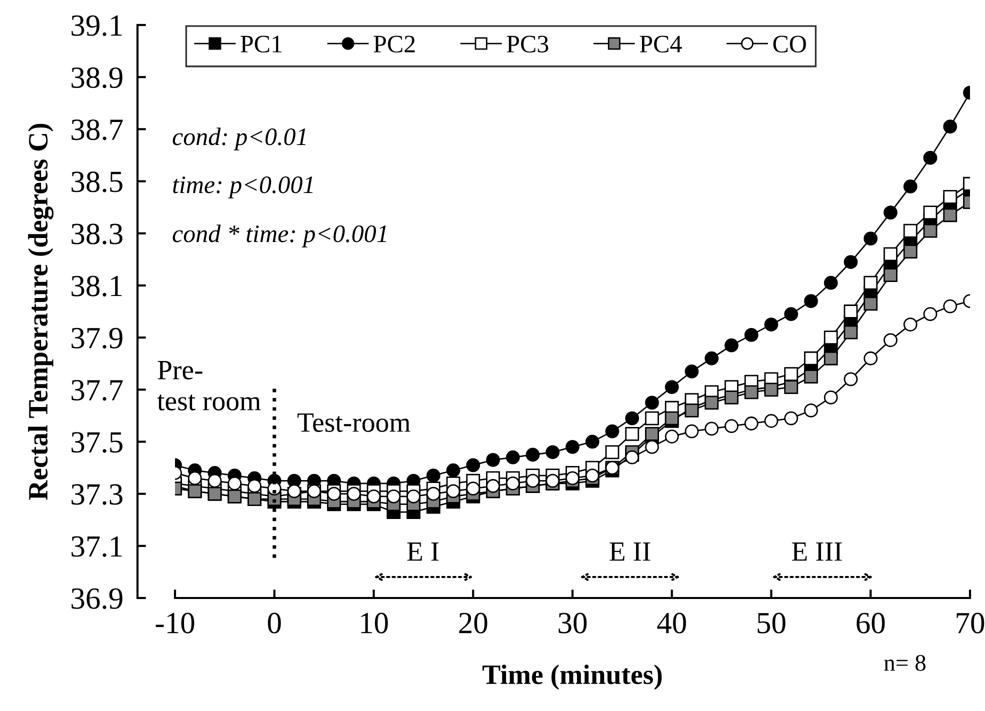 This screenshot has width=985, height=711. I want to click on annotation: time: p<0.001, so click(243, 187).